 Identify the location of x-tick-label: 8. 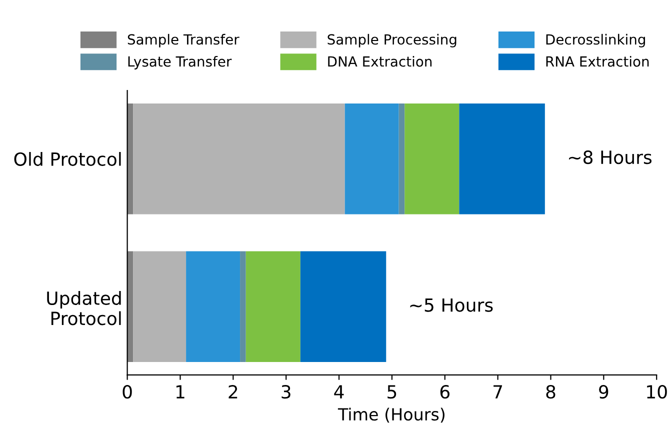
(551, 392).